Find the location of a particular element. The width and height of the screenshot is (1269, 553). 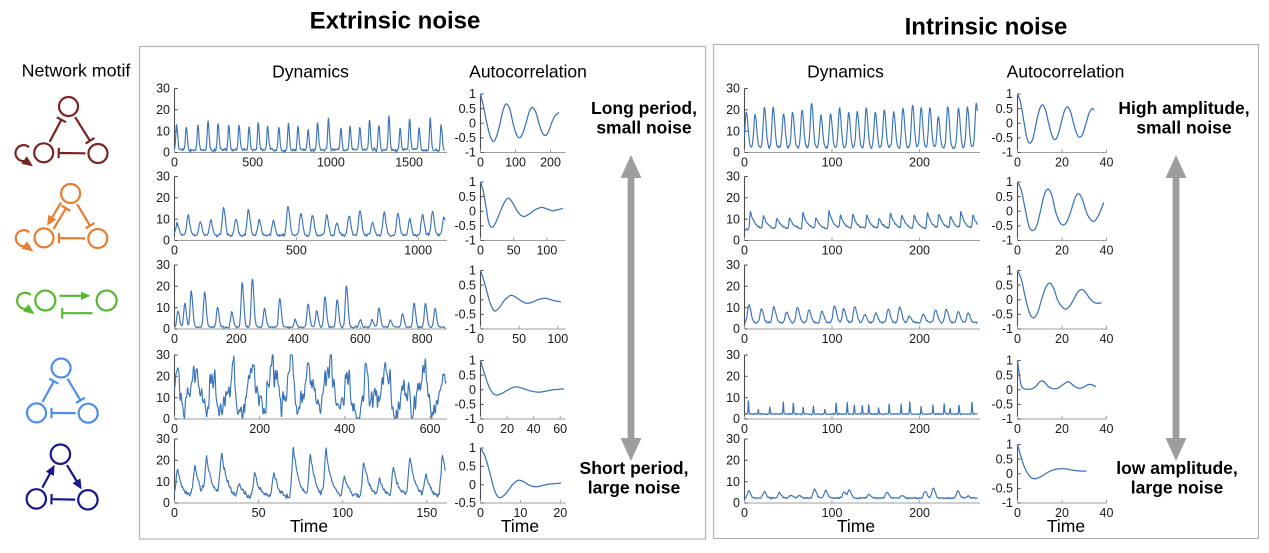

svg-text: Intrinsic noise is located at coordinates (986, 27).